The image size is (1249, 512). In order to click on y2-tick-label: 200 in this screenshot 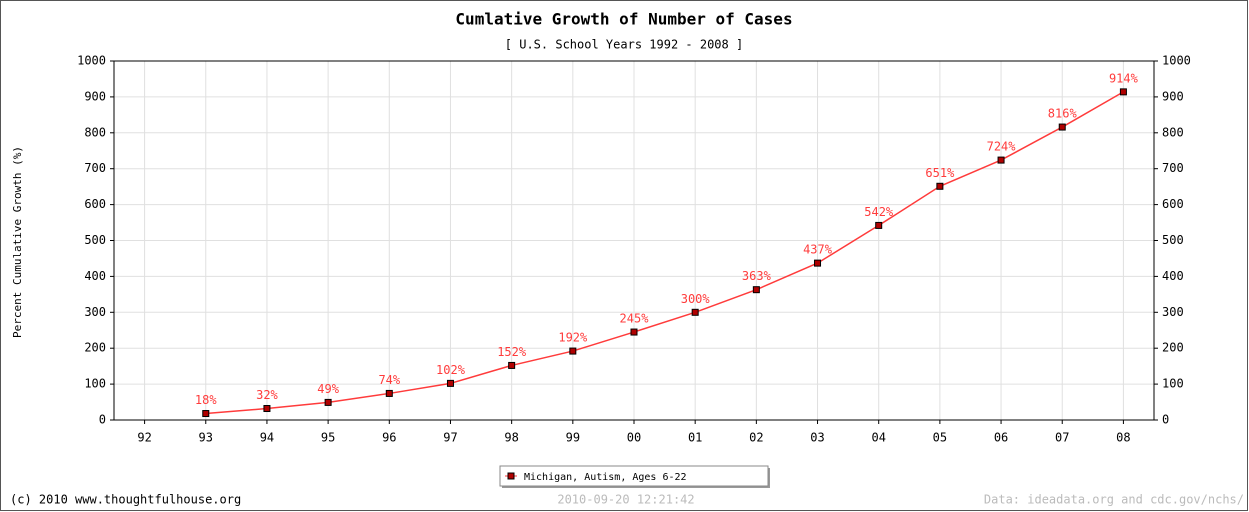, I will do `click(1173, 348)`.